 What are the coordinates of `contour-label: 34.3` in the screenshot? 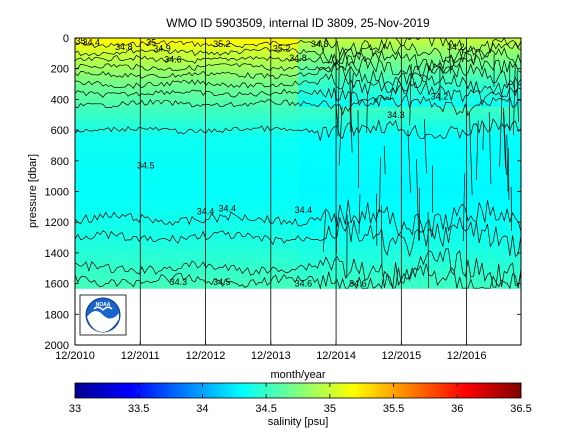 It's located at (179, 282).